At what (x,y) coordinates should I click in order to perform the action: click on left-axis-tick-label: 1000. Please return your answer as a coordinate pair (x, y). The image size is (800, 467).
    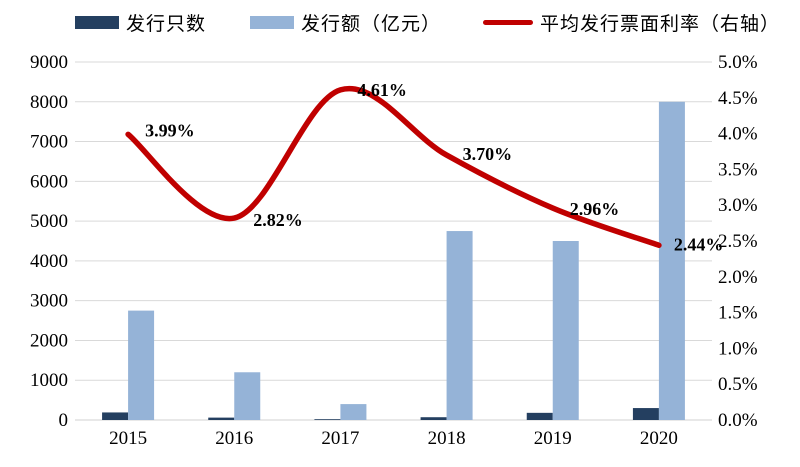
    Looking at the image, I should click on (49, 380).